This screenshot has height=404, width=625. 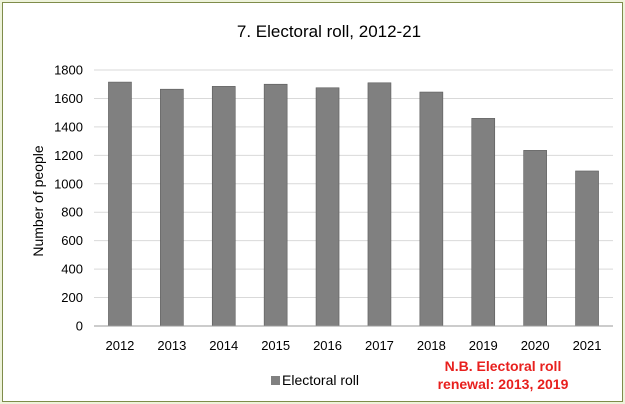 I want to click on y-tick-labels: 0 200 400 600 800 1000 1200 1400 1600 1800, so click(x=68, y=198).